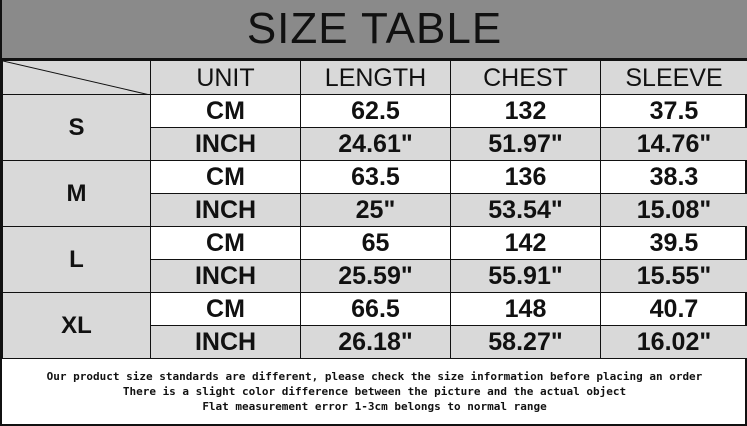  I want to click on cell-chest: 55.91", so click(525, 276).